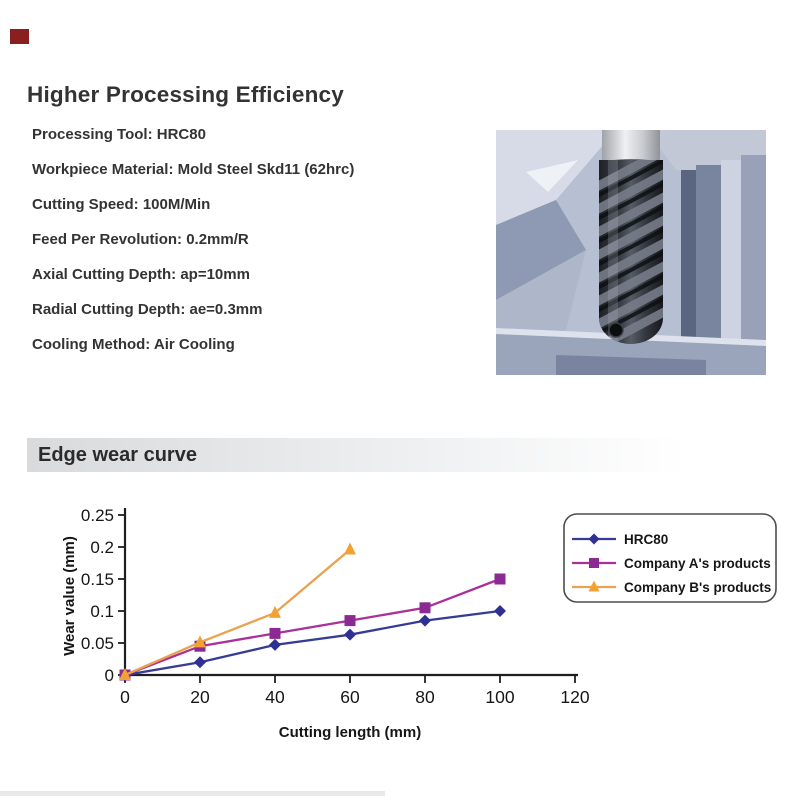 Image resolution: width=800 pixels, height=800 pixels. I want to click on bottom-divider, so click(192, 793).